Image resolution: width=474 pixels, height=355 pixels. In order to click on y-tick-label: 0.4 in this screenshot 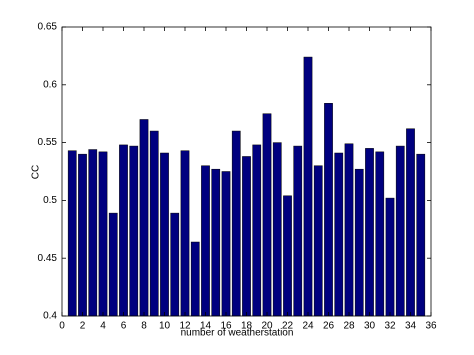, I will do `click(50, 316)`.